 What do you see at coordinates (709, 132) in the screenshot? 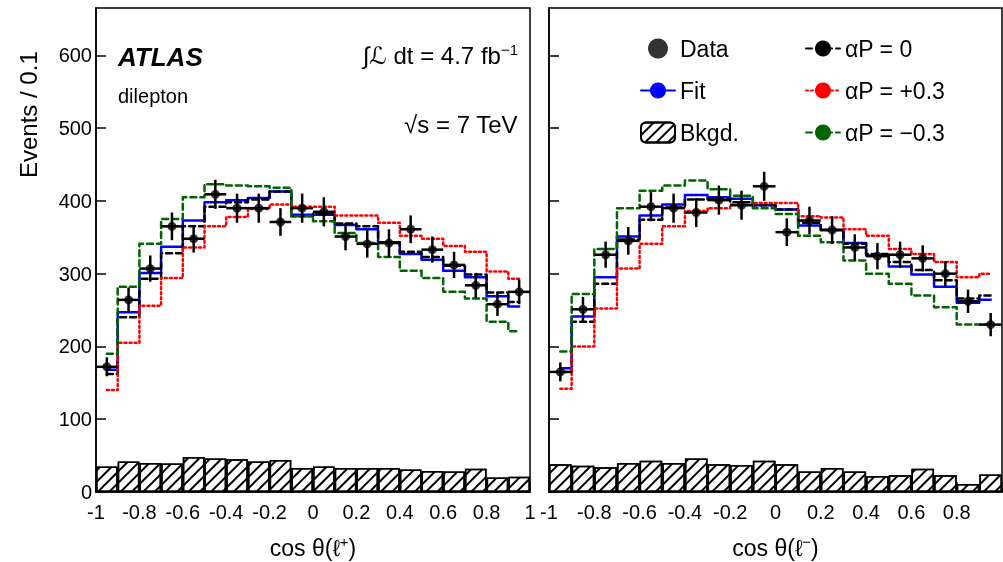
I see `legend-label: Bkgd.` at bounding box center [709, 132].